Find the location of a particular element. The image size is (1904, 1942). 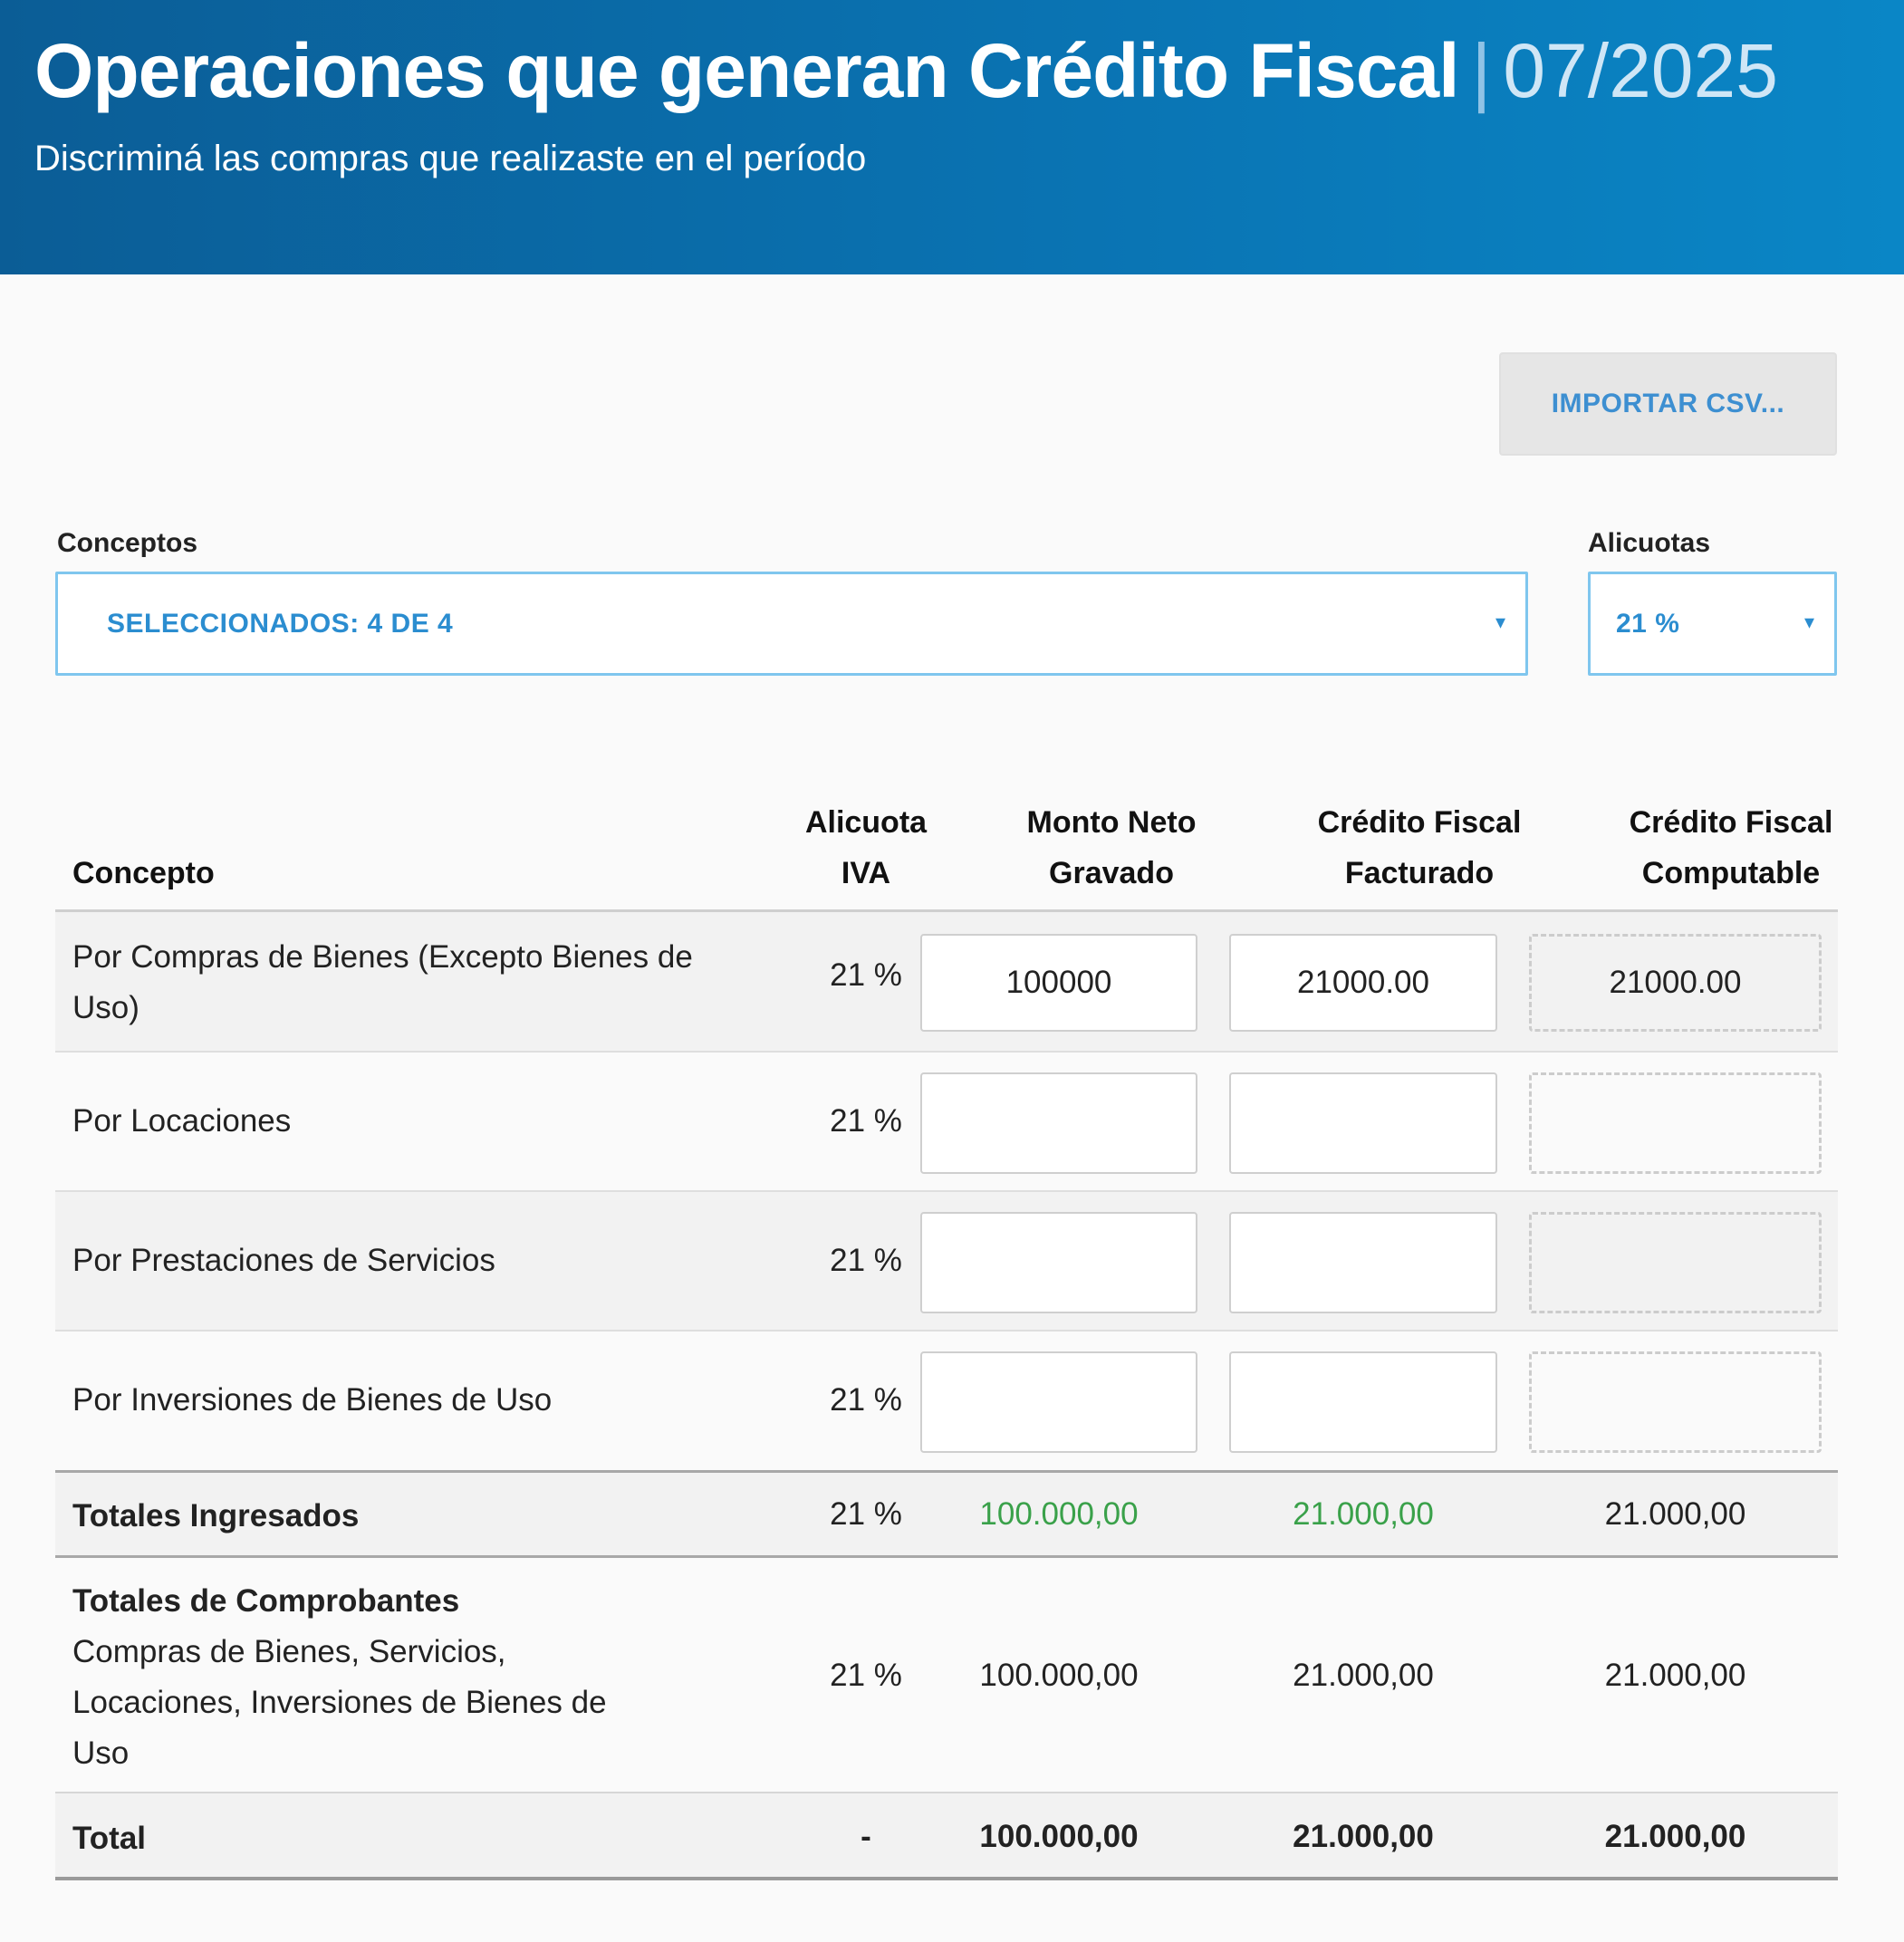

credito-facturado-input: 21000.00 is located at coordinates (1363, 983).